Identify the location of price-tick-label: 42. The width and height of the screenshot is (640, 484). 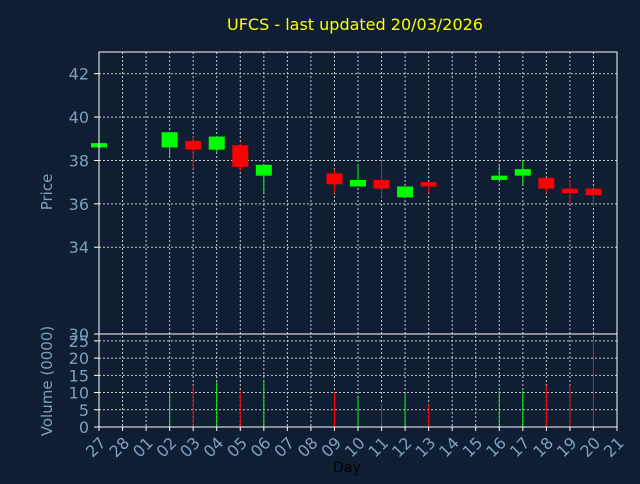
(79, 74).